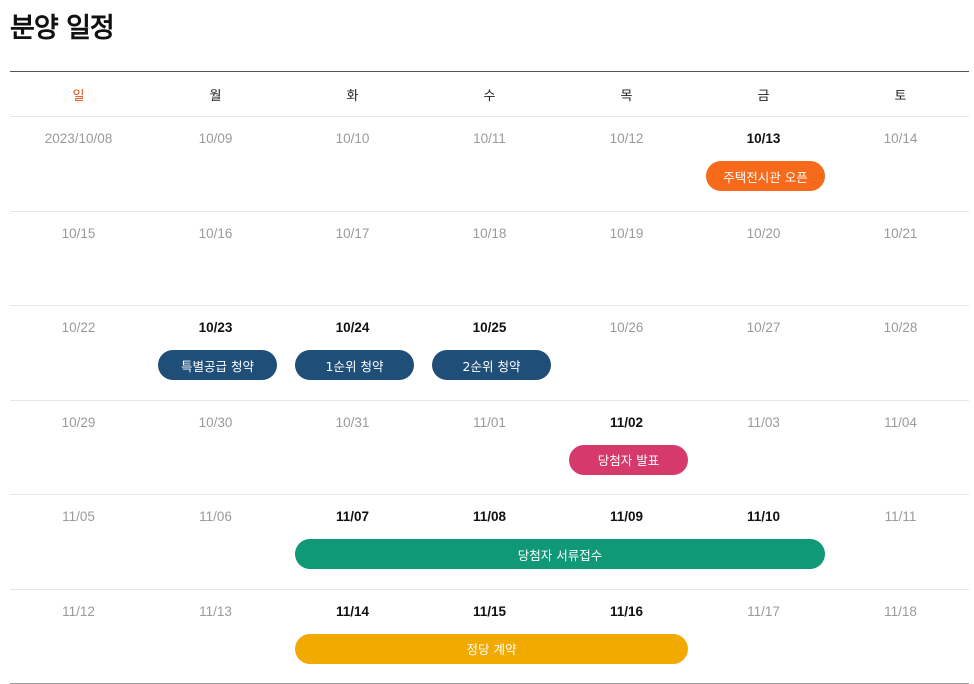 The image size is (974, 684). Describe the element at coordinates (560, 554) in the screenshot. I see `event-bar: 당첨자 서류접수` at that location.